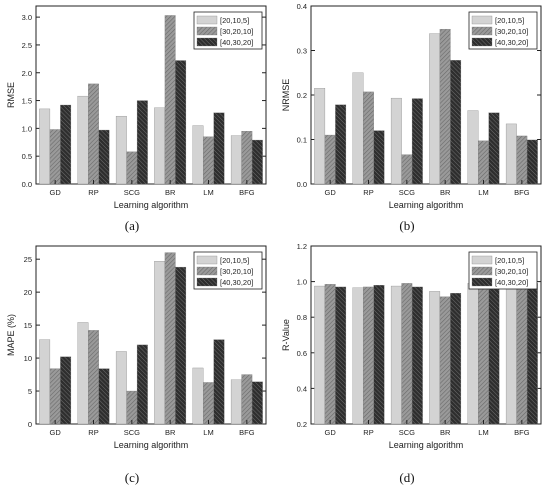 This screenshot has height=496, width=550. What do you see at coordinates (302, 184) in the screenshot?
I see `y-tick-label: 0.0` at bounding box center [302, 184].